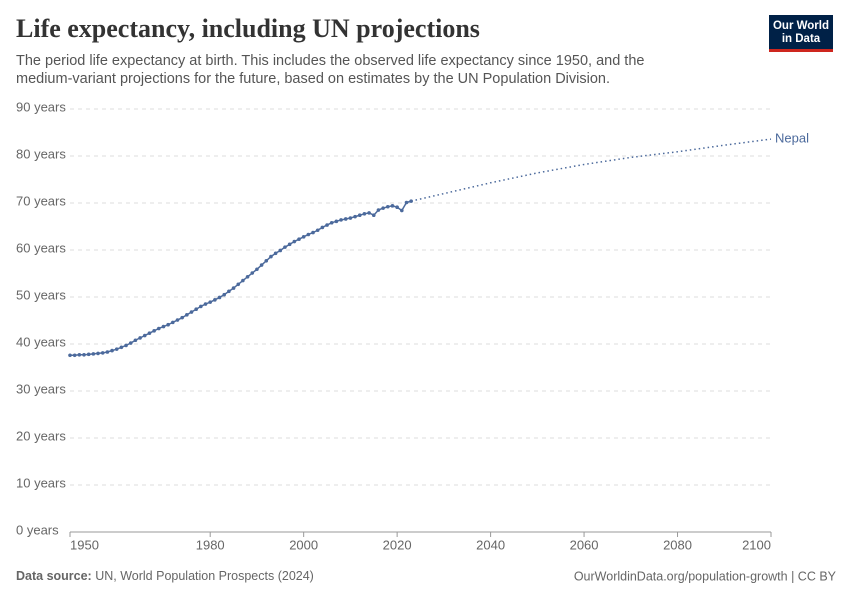 The width and height of the screenshot is (850, 600). Describe the element at coordinates (584, 544) in the screenshot. I see `x-tick-label: 2060` at that location.